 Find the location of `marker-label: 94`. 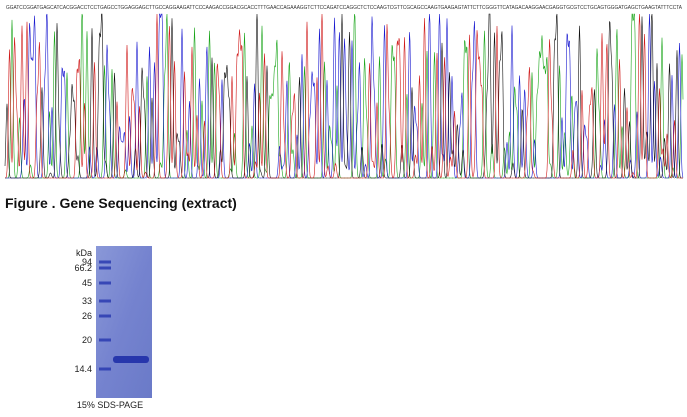

marker-label: 94 is located at coordinates (87, 262).